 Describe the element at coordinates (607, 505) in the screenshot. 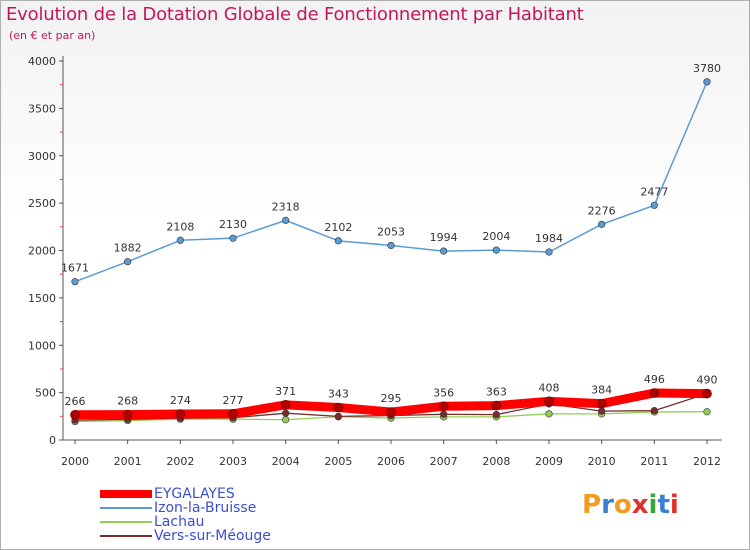

I see `logo-letter: r` at that location.